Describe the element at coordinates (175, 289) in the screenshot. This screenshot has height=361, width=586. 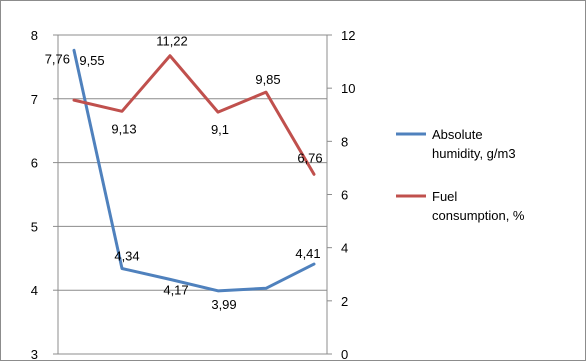
I see `data-label: 4,17` at that location.